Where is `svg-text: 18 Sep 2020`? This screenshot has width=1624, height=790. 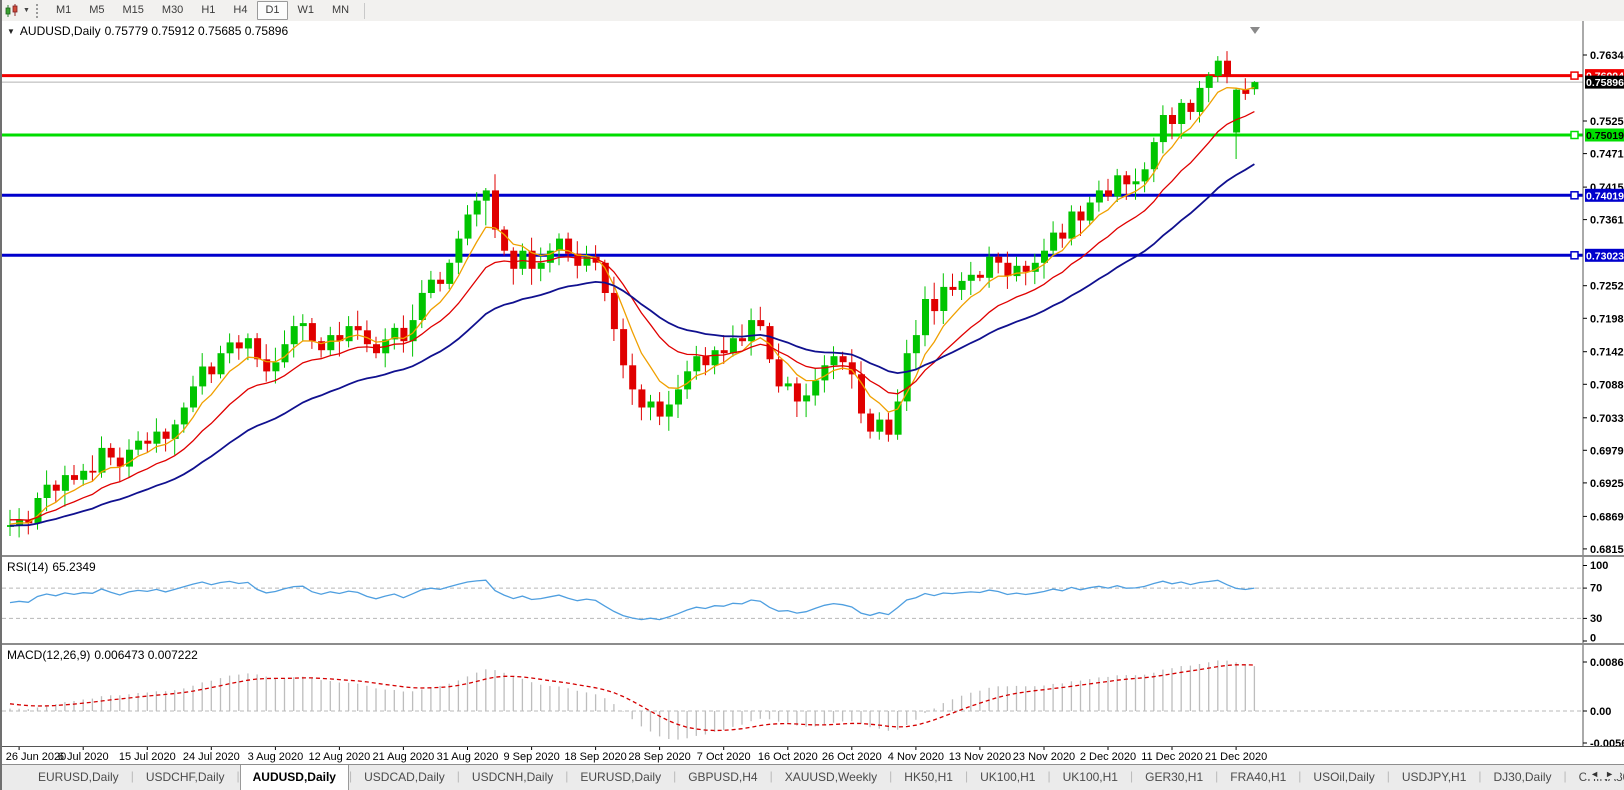
svg-text: 18 Sep 2020 is located at coordinates (595, 757).